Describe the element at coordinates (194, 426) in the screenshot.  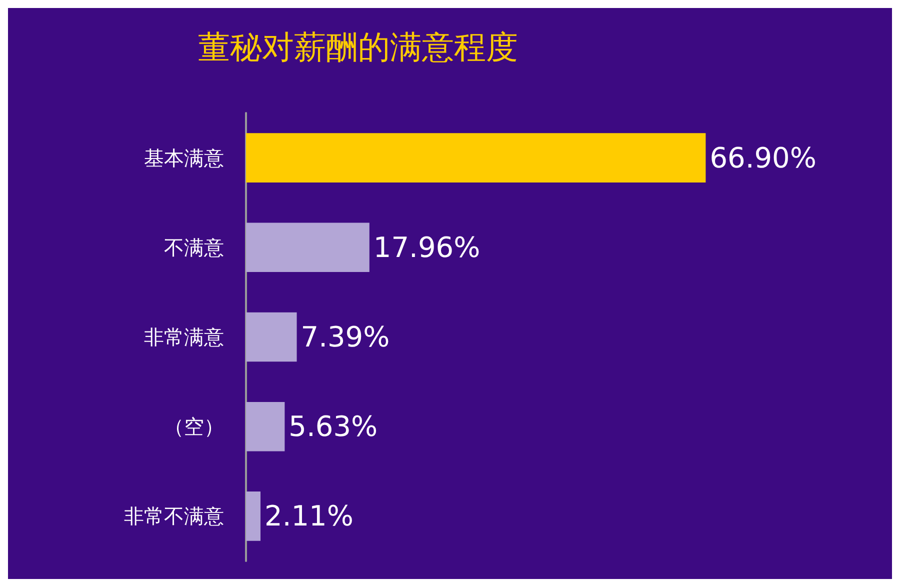
I see `y-tick-label: （空）` at that location.